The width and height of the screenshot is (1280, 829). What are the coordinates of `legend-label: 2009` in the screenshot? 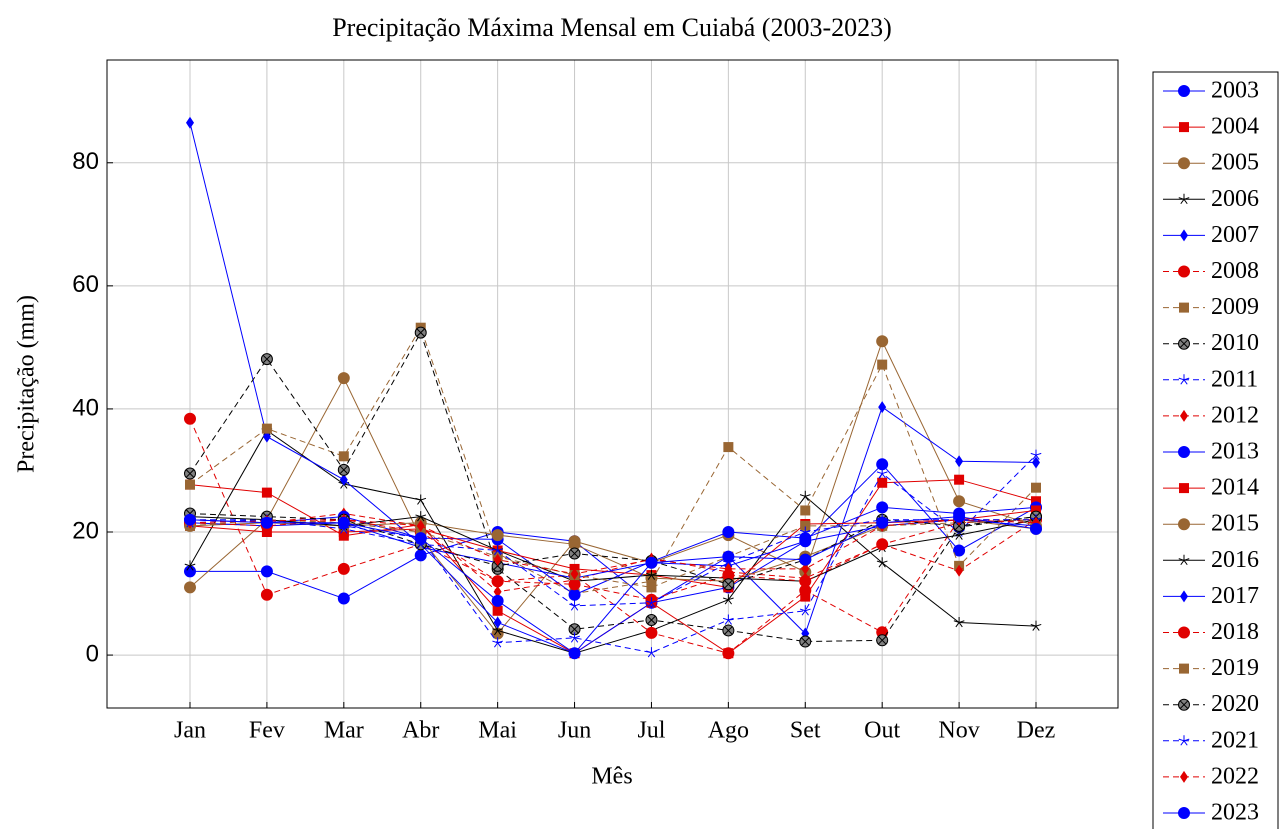 It's located at (1235, 307).